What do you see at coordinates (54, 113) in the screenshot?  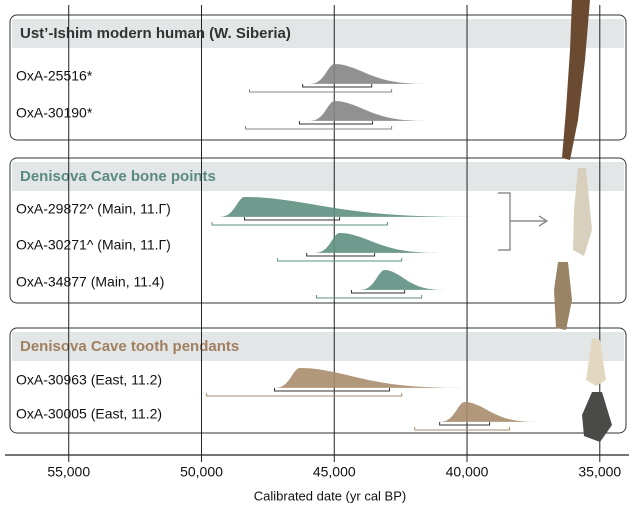 I see `sample-label: OxA-30190*` at bounding box center [54, 113].